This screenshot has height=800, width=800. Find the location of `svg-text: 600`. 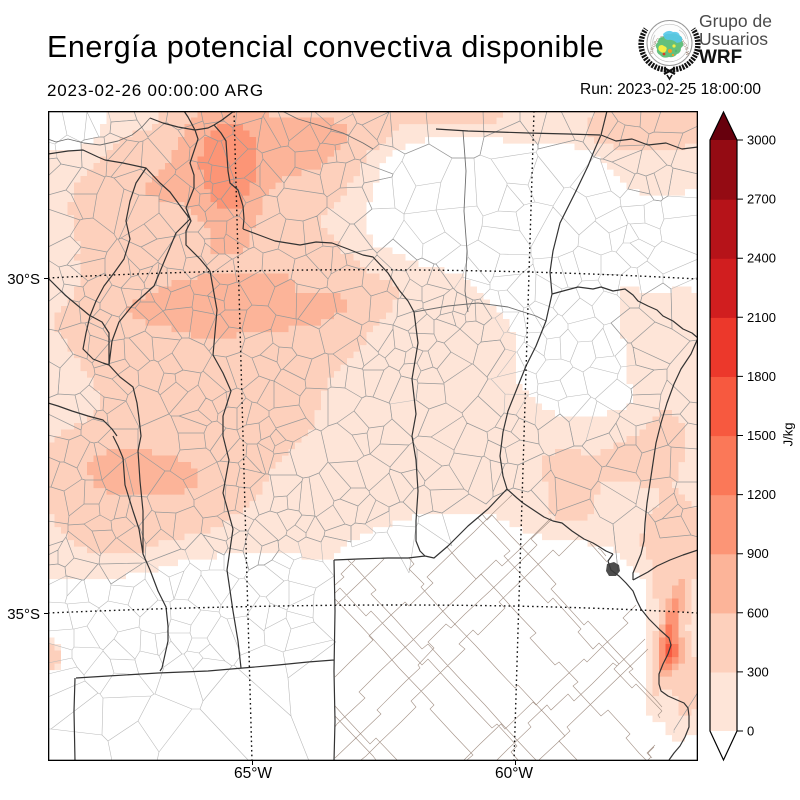

svg-text: 600 is located at coordinates (758, 612).